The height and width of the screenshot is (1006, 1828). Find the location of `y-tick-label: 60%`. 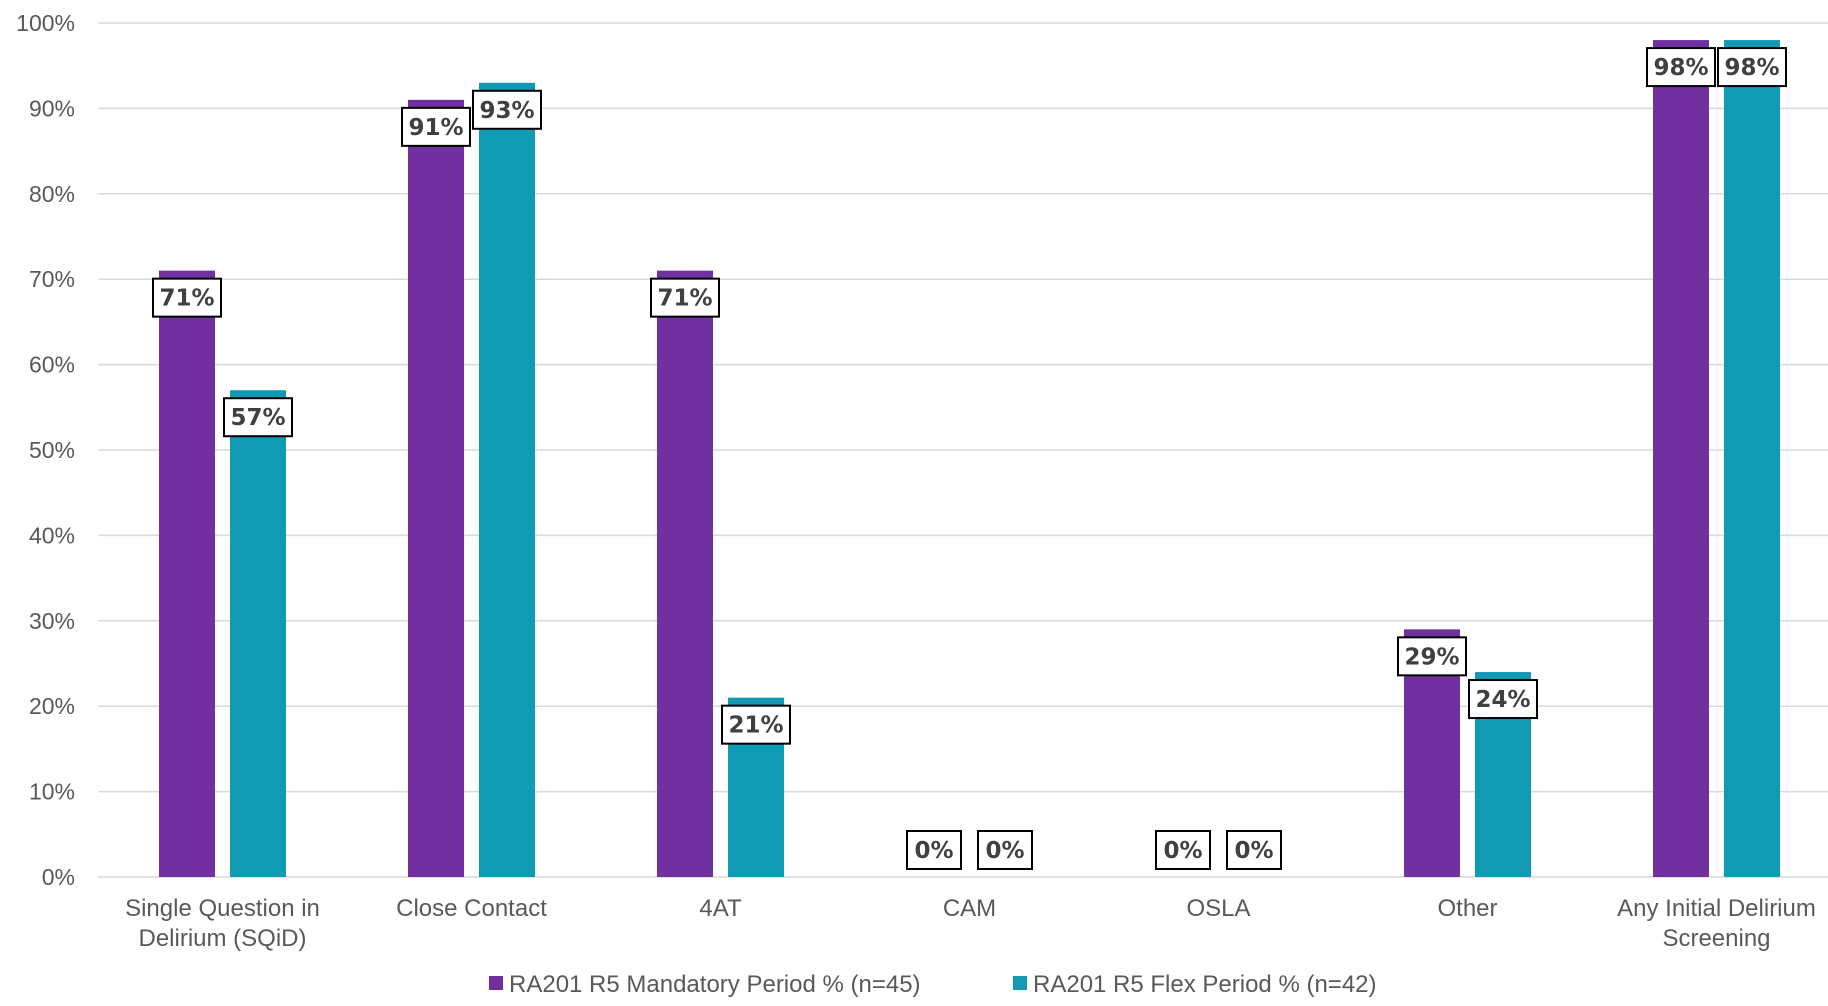

y-tick-label: 60% is located at coordinates (52, 365).